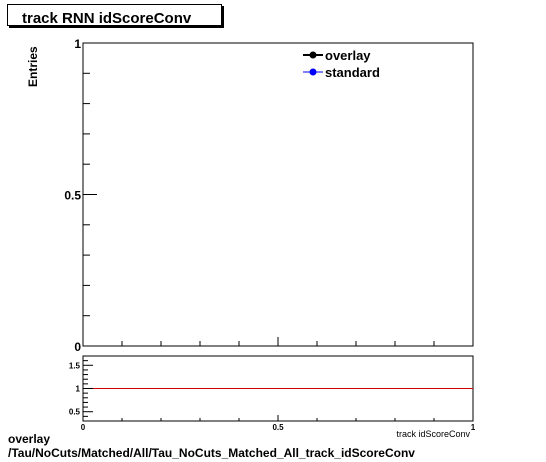  I want to click on legend-marker-standard, so click(313, 72).